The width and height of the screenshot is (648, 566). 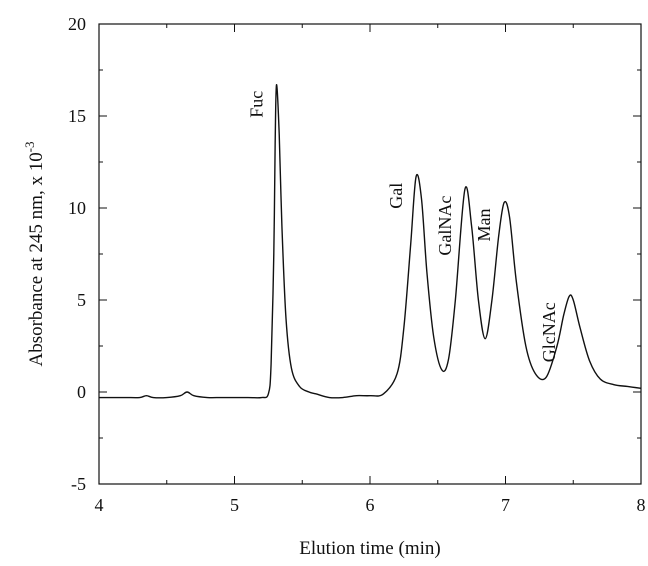 I want to click on y-tick-label: 15, so click(x=77, y=116).